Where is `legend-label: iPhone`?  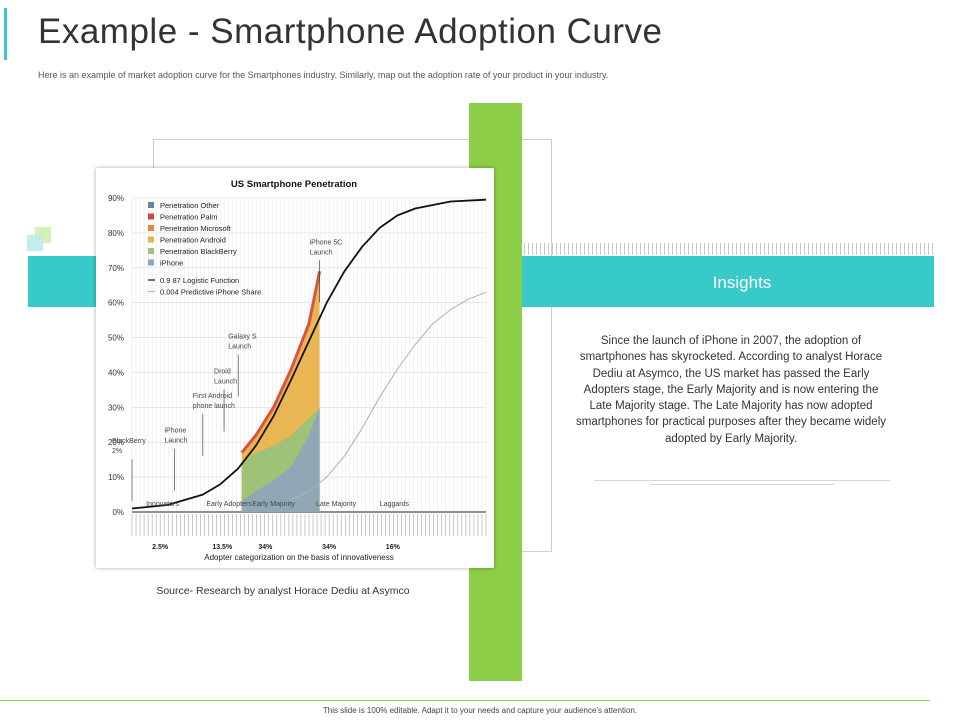
legend-label: iPhone is located at coordinates (171, 263).